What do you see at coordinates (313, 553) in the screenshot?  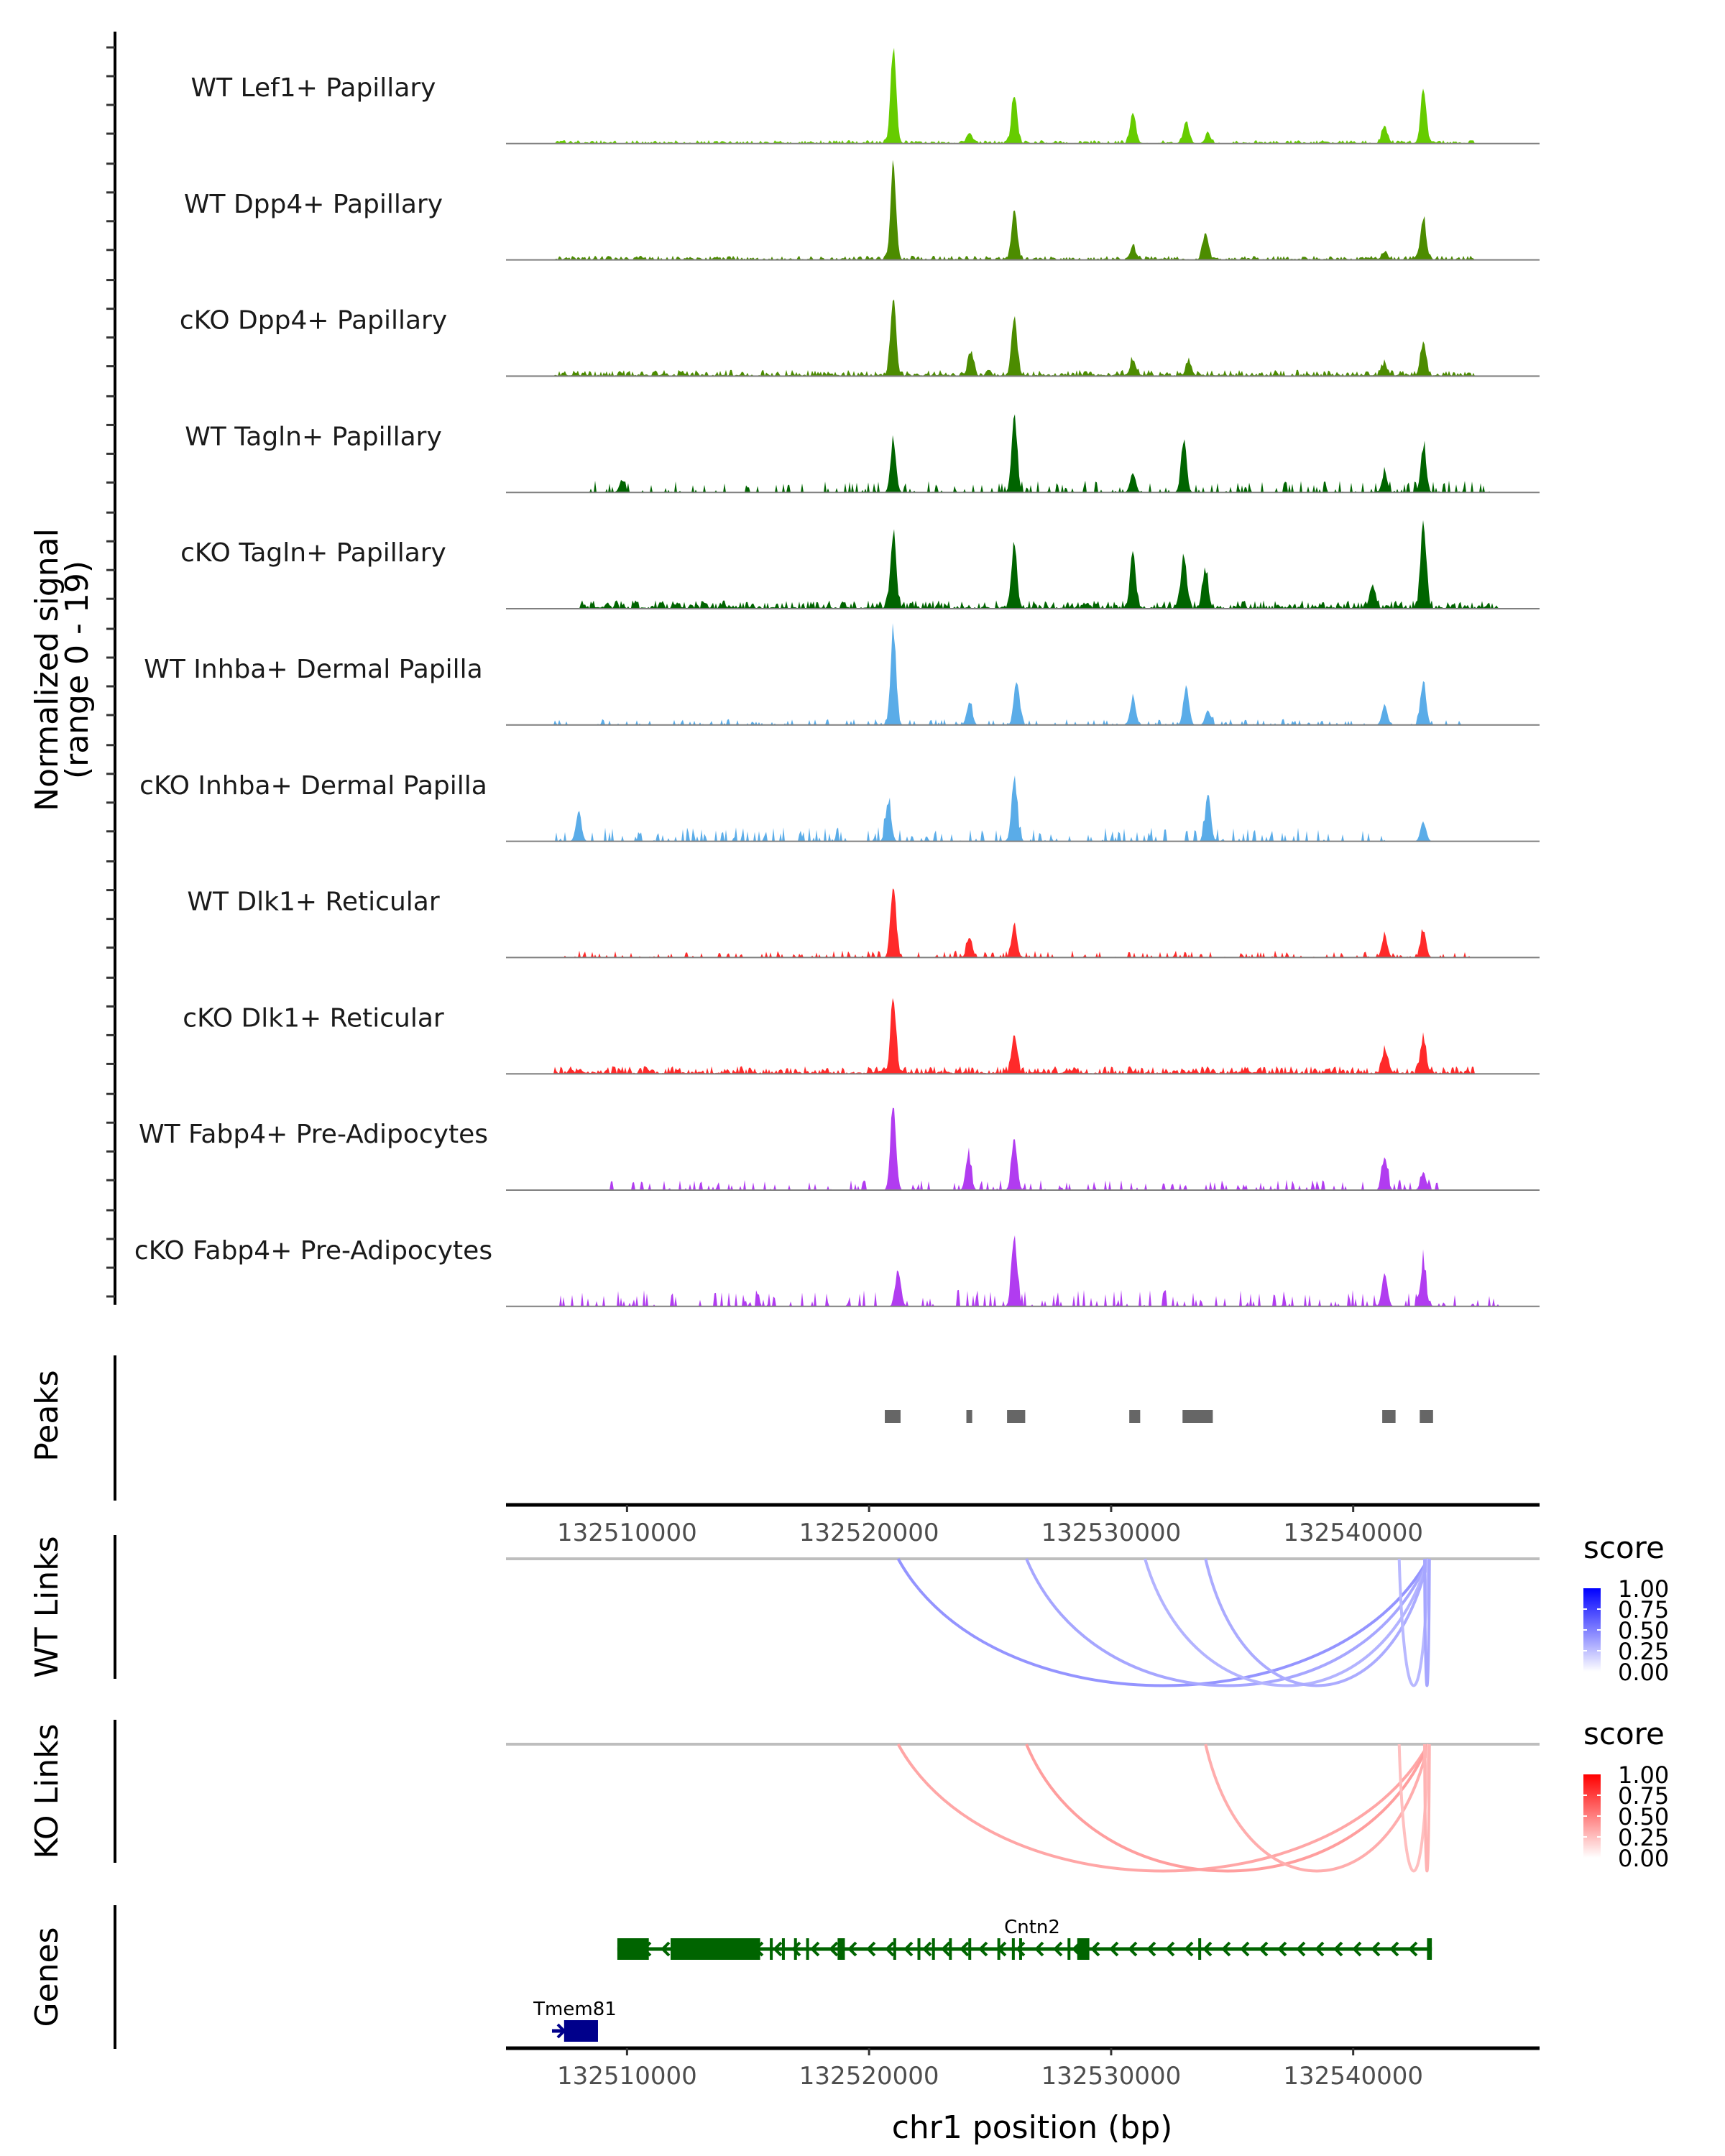 I see `track-label: cKO Tagln+ Papillary` at bounding box center [313, 553].